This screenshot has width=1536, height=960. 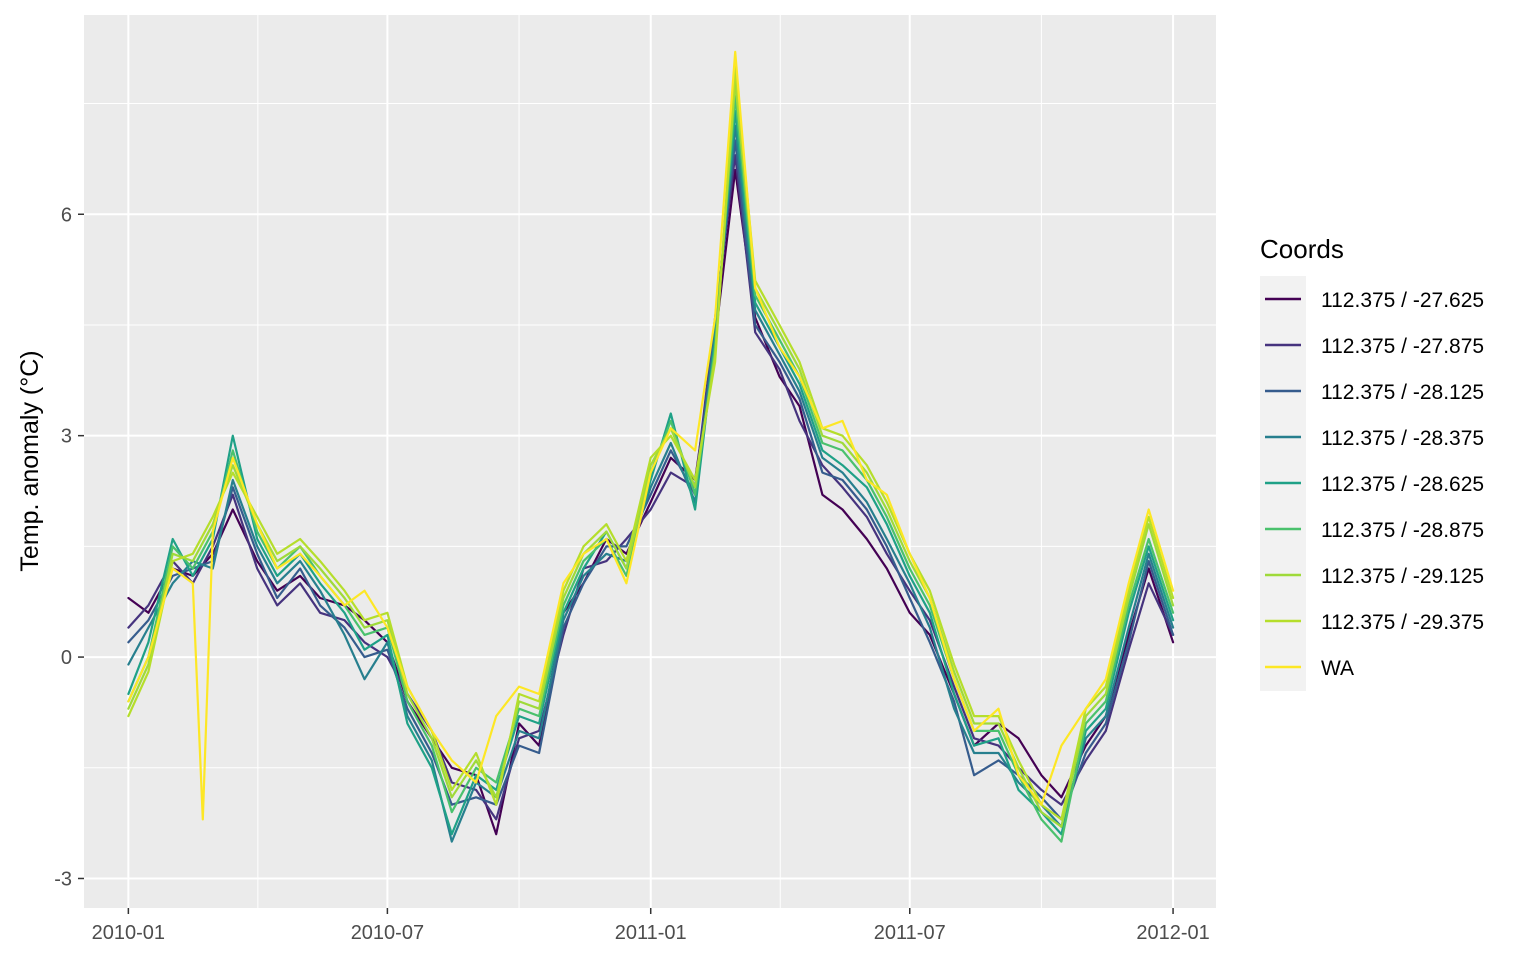 I want to click on x-tick-label: 2011-07, so click(x=910, y=933).